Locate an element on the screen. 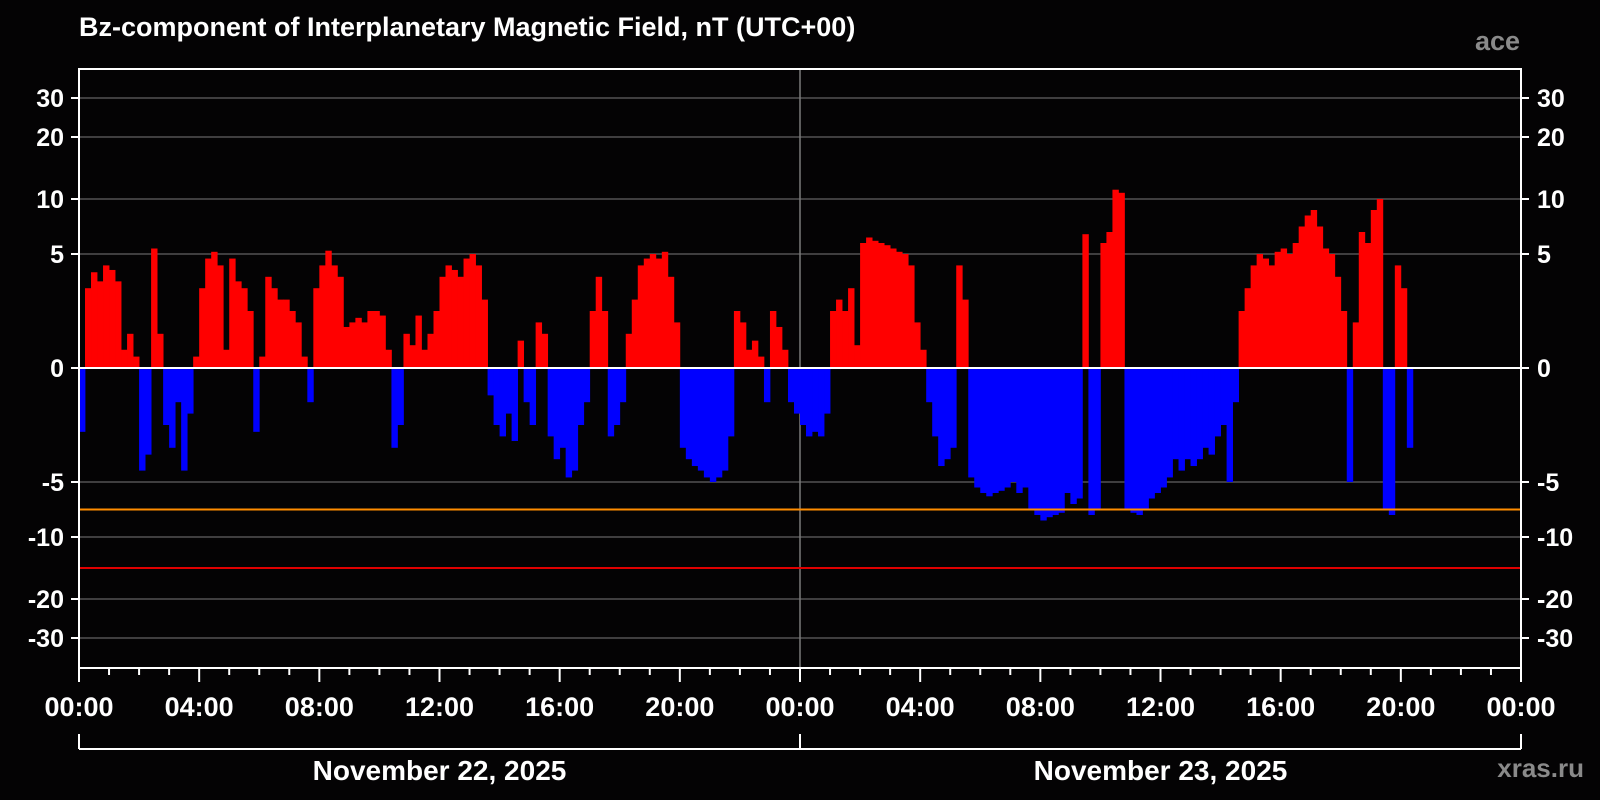 Image resolution: width=1600 pixels, height=800 pixels. y-tick-label-left: -30 is located at coordinates (46, 639).